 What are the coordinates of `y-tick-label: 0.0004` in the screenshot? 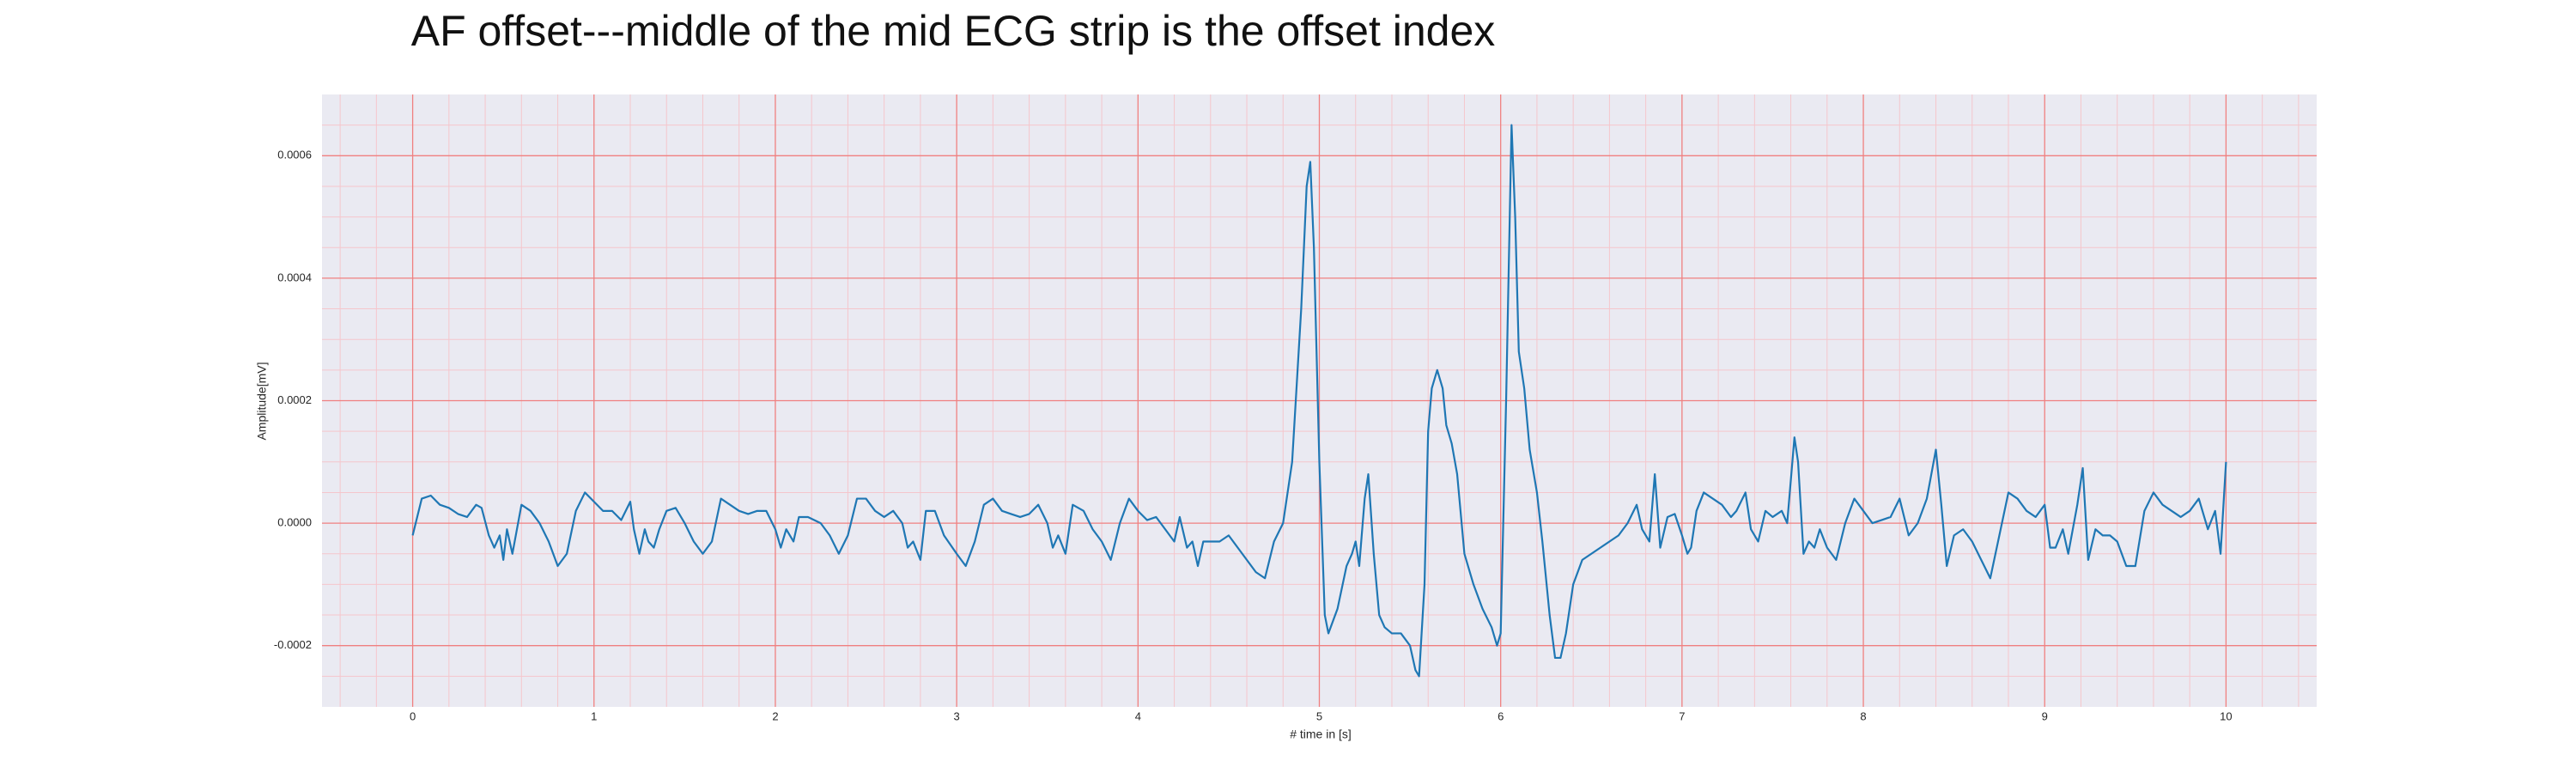 It's located at (294, 277).